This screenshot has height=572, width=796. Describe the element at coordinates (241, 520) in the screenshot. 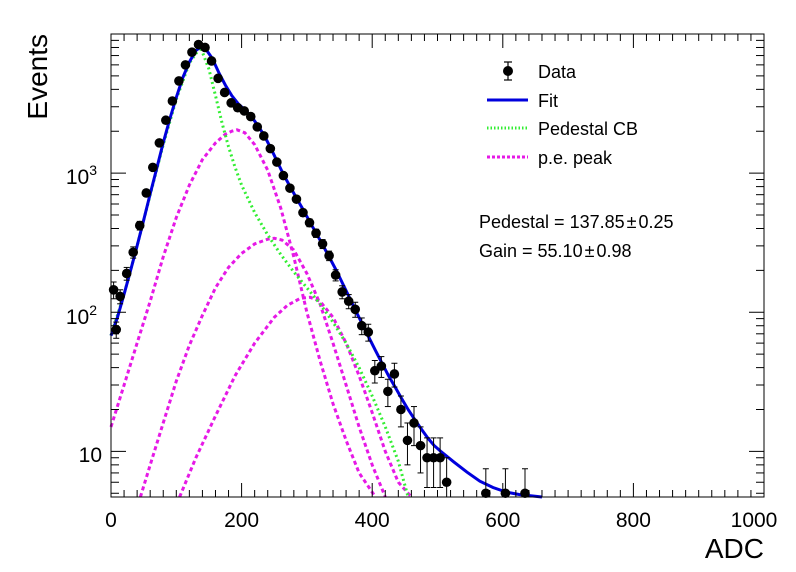

I see `x-tick-label-200: 200` at that location.